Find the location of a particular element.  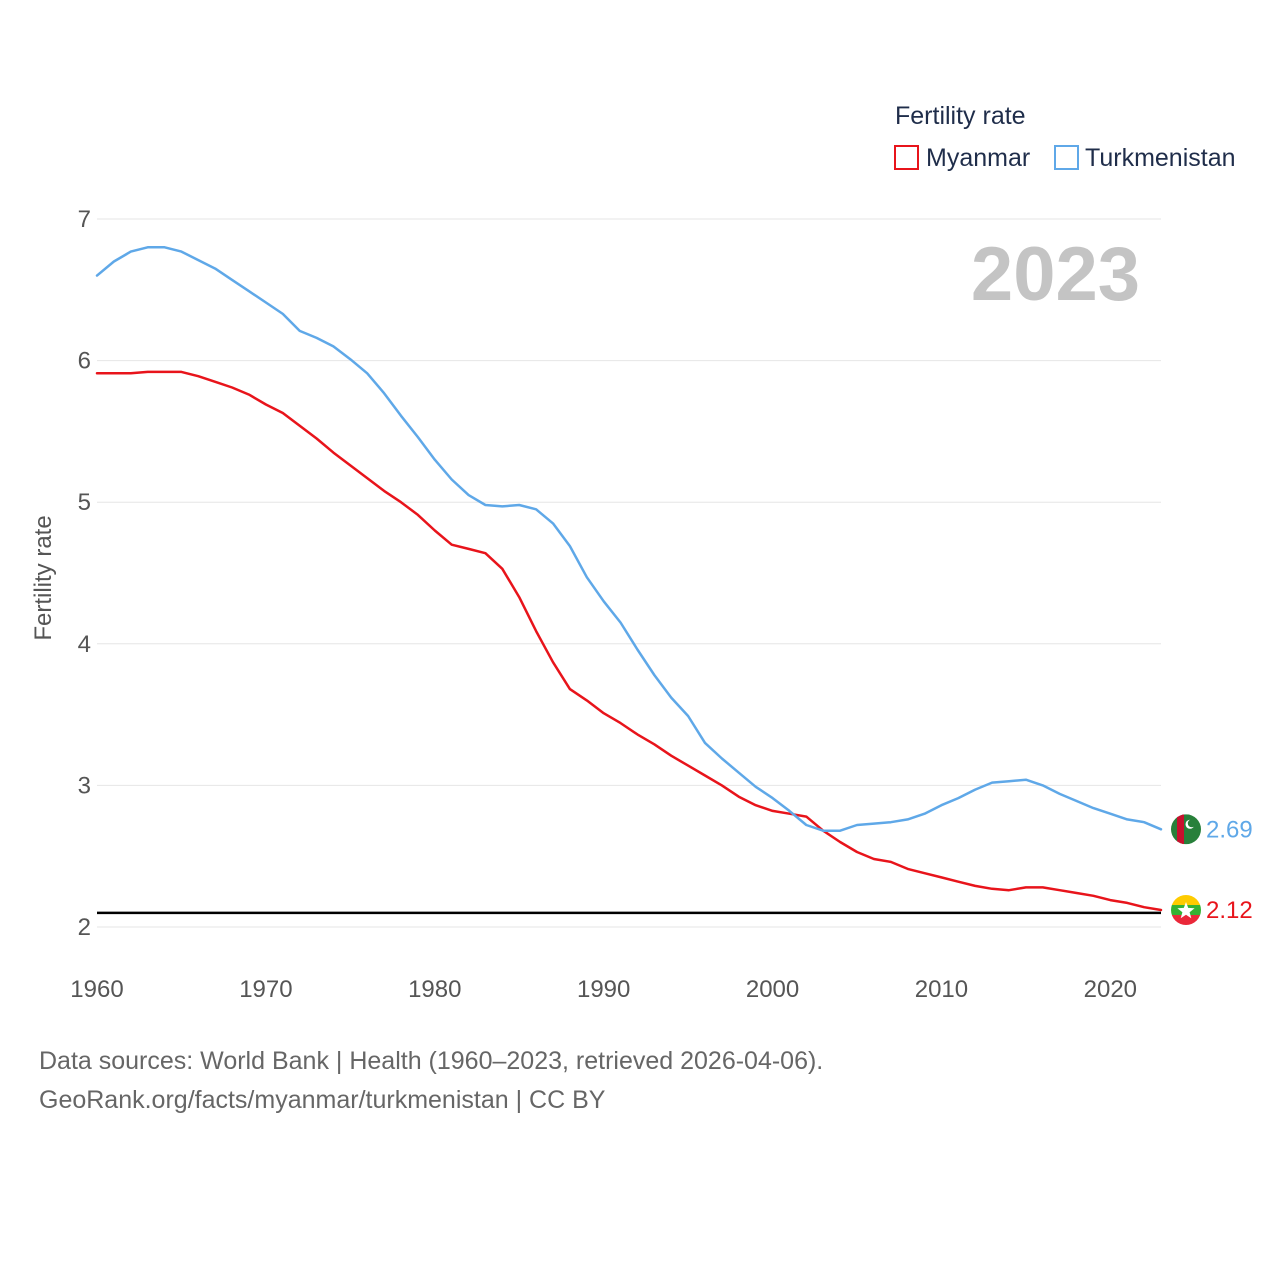

x-tick-label: 1980 is located at coordinates (434, 989).